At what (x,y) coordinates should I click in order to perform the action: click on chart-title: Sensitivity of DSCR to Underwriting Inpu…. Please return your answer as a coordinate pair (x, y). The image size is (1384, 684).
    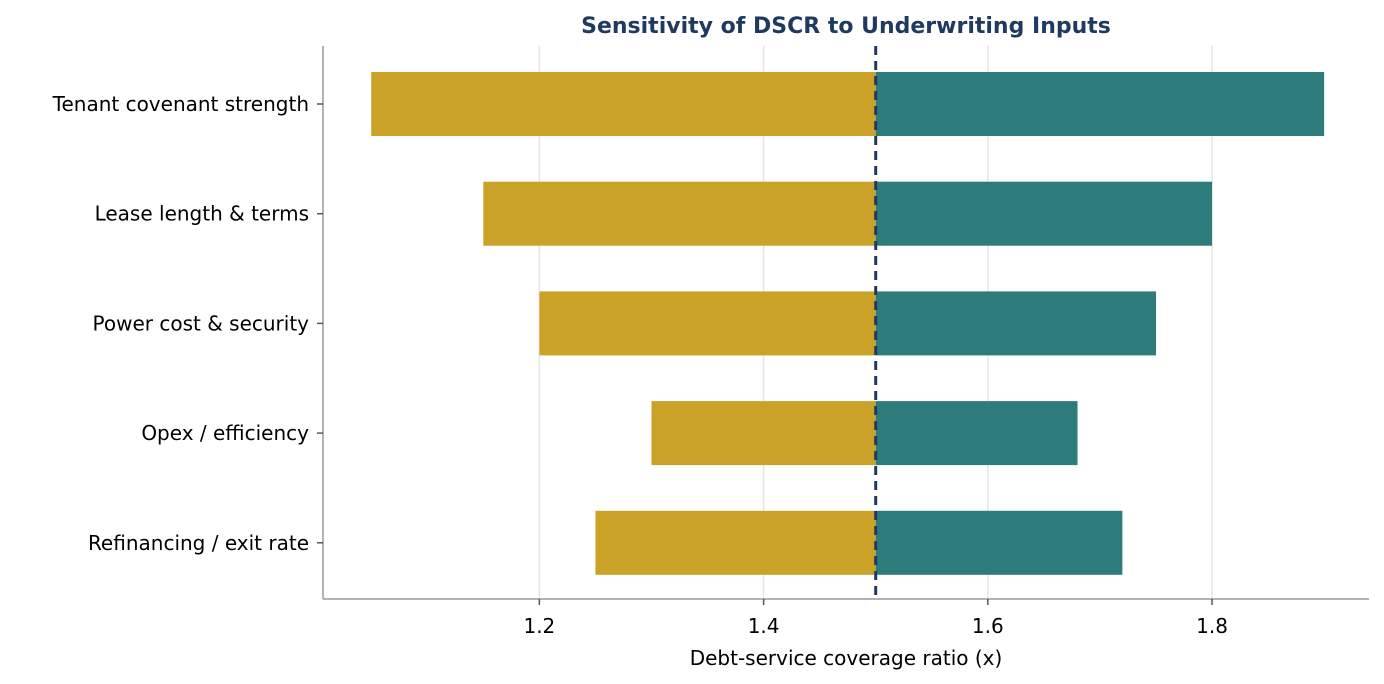
    Looking at the image, I should click on (846, 26).